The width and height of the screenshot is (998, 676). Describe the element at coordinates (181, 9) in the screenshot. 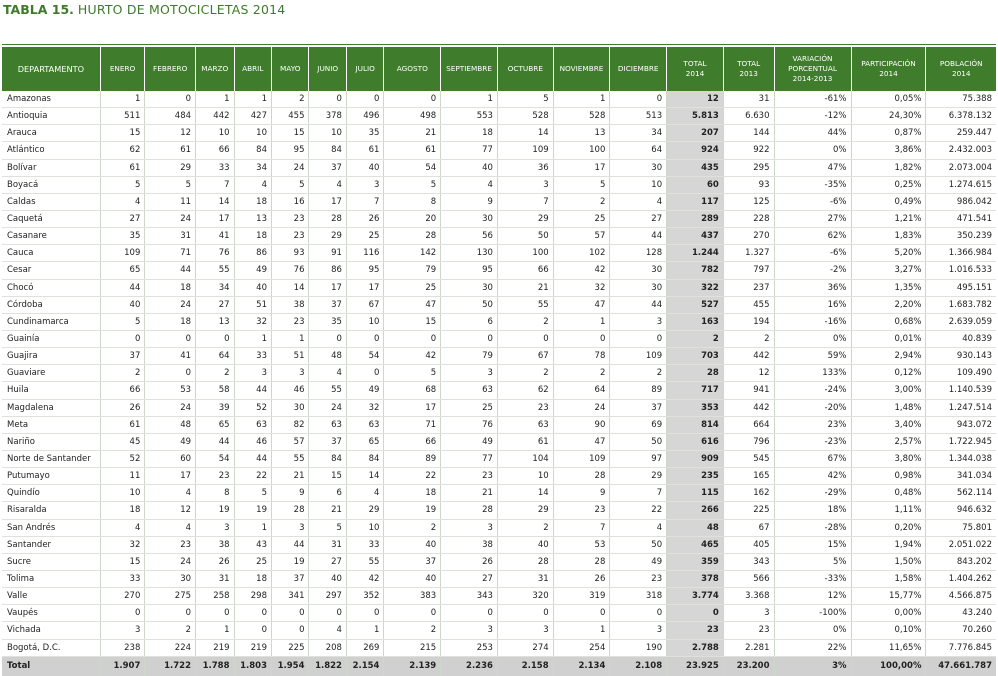

I see `table-title-text: HURTO DE MOTOCICLETAS 2014` at that location.